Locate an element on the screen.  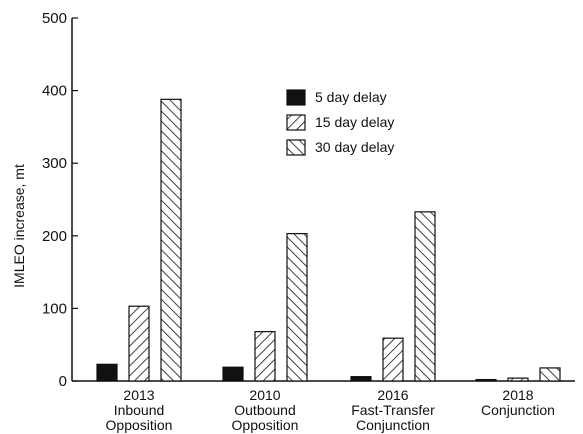
y-tick-label: 500 is located at coordinates (54, 18).